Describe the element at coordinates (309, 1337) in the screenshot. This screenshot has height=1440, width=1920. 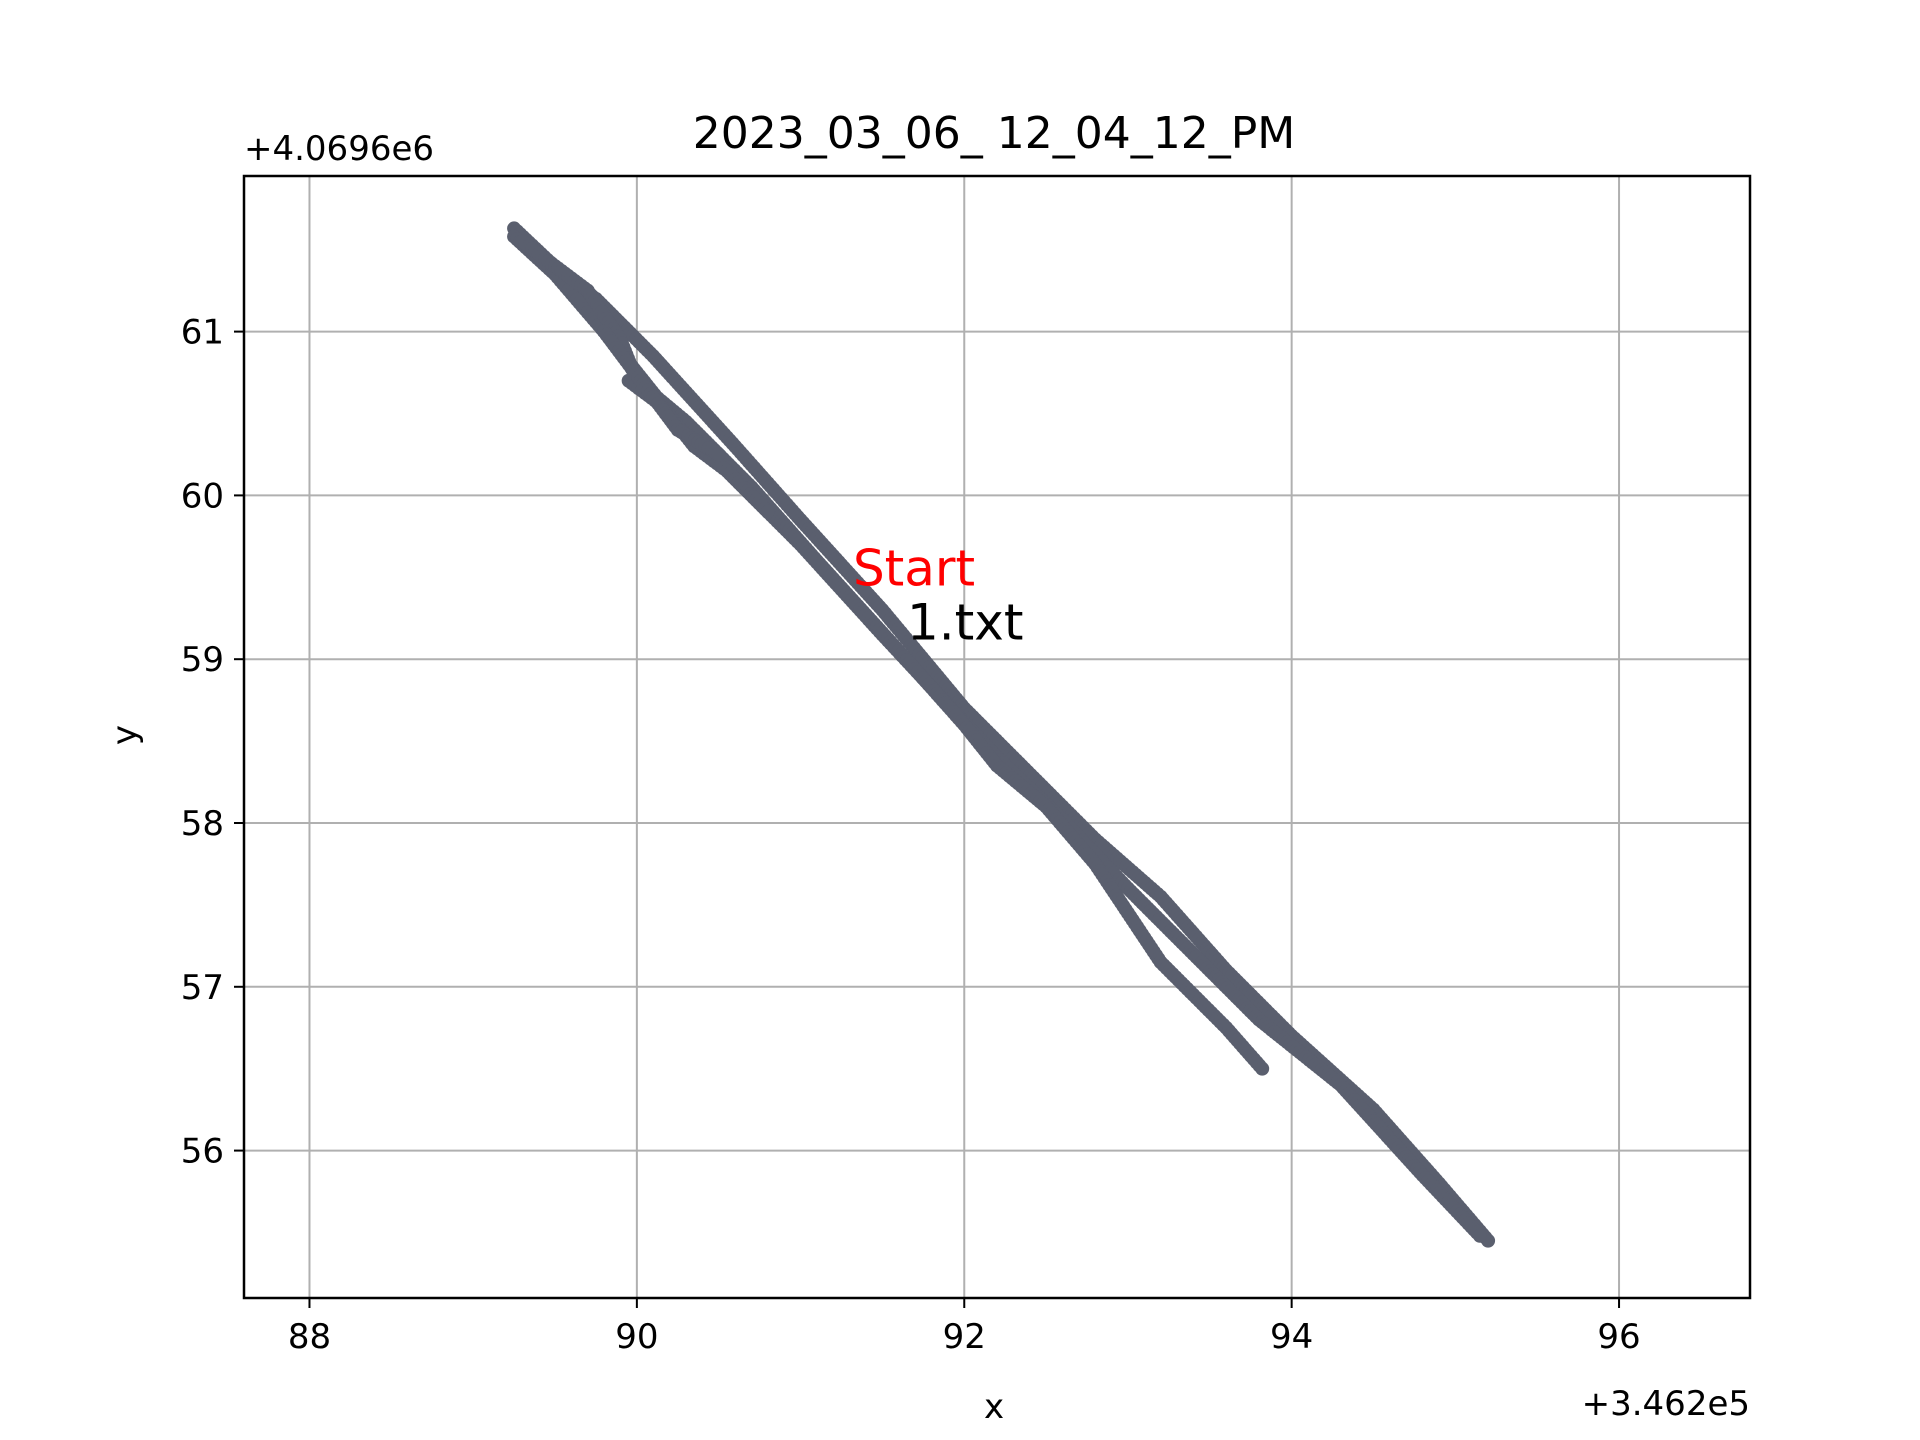
I see `x-tick-label: 88` at that location.